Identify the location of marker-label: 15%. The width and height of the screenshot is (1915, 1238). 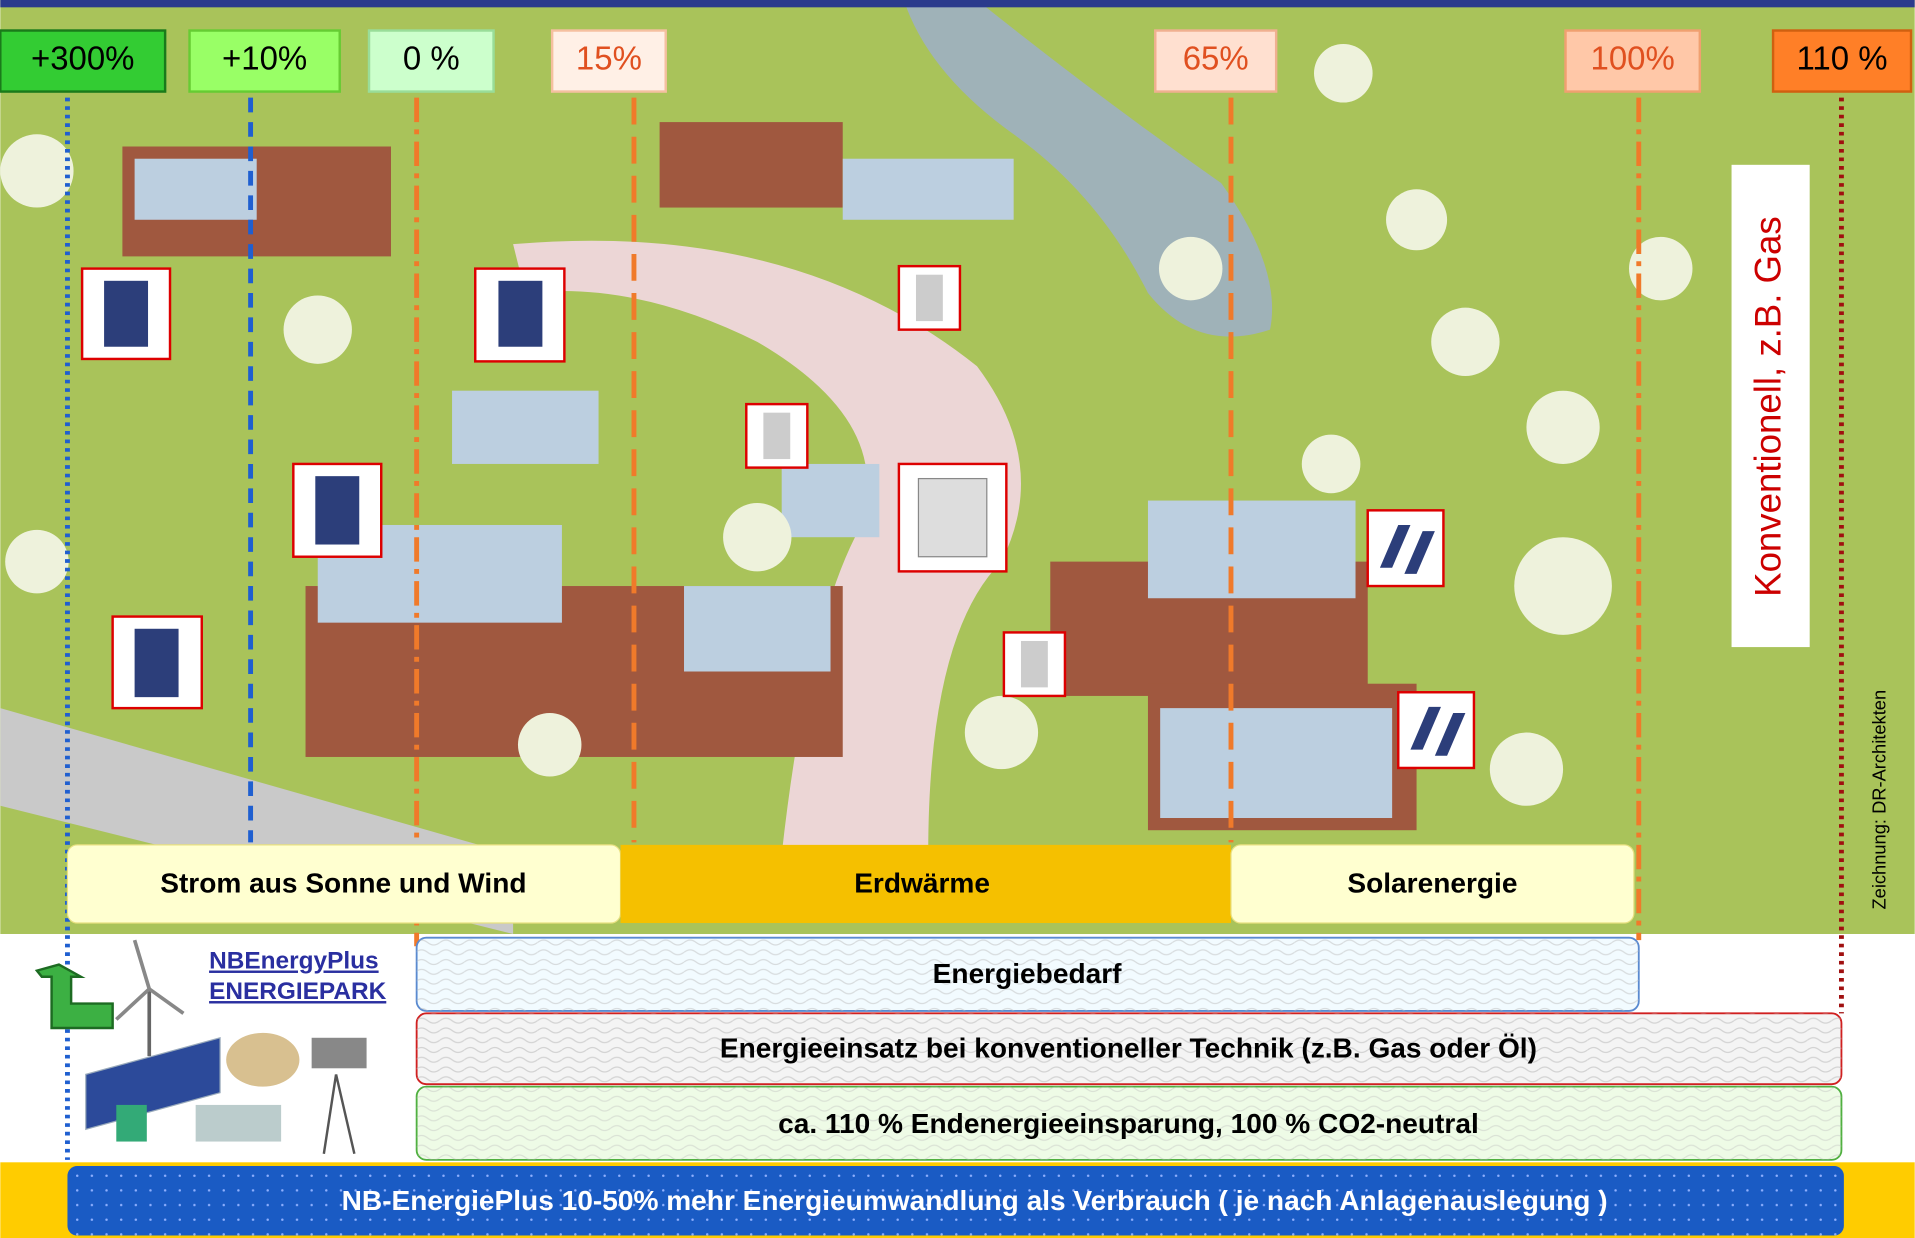
(609, 58).